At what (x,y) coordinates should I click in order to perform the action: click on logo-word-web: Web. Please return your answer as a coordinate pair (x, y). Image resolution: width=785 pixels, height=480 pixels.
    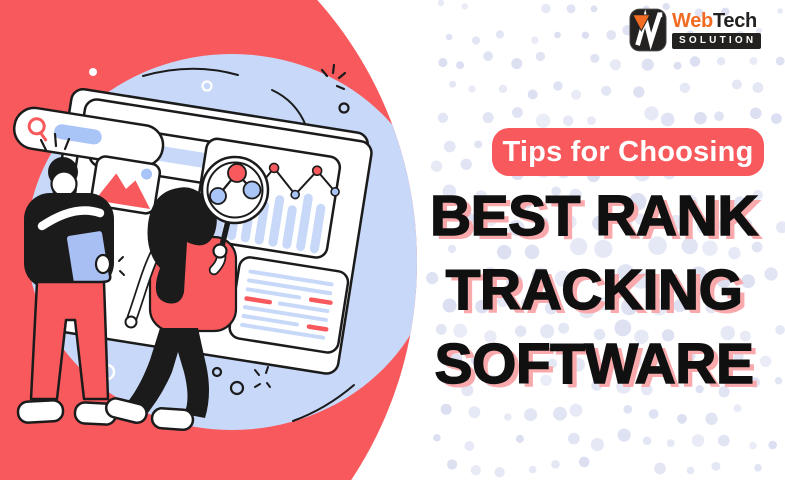
    Looking at the image, I should click on (692, 21).